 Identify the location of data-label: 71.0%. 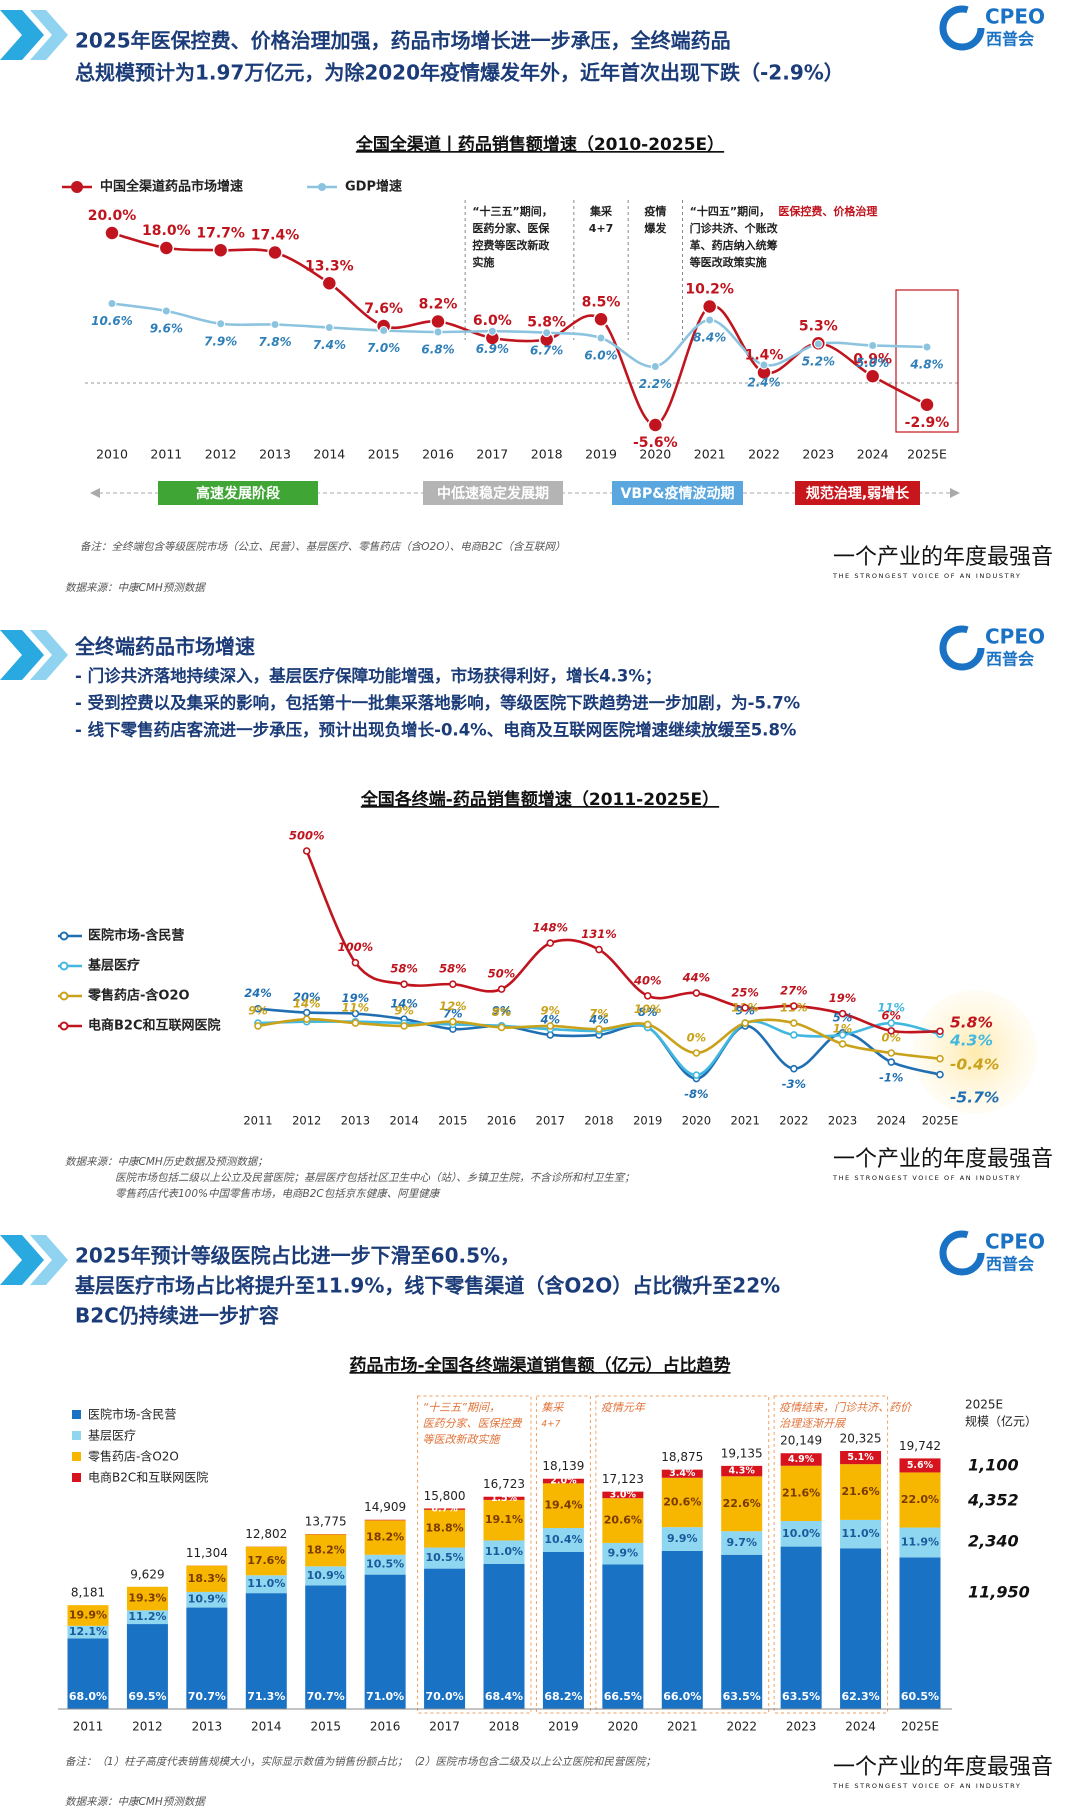
(385, 1696).